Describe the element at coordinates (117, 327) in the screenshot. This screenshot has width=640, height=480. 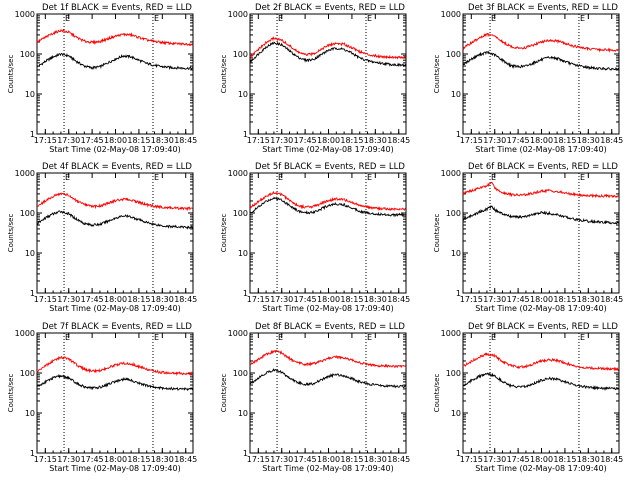
I see `panel-title: Det 7f BLACK = Events, RED = LLD` at that location.